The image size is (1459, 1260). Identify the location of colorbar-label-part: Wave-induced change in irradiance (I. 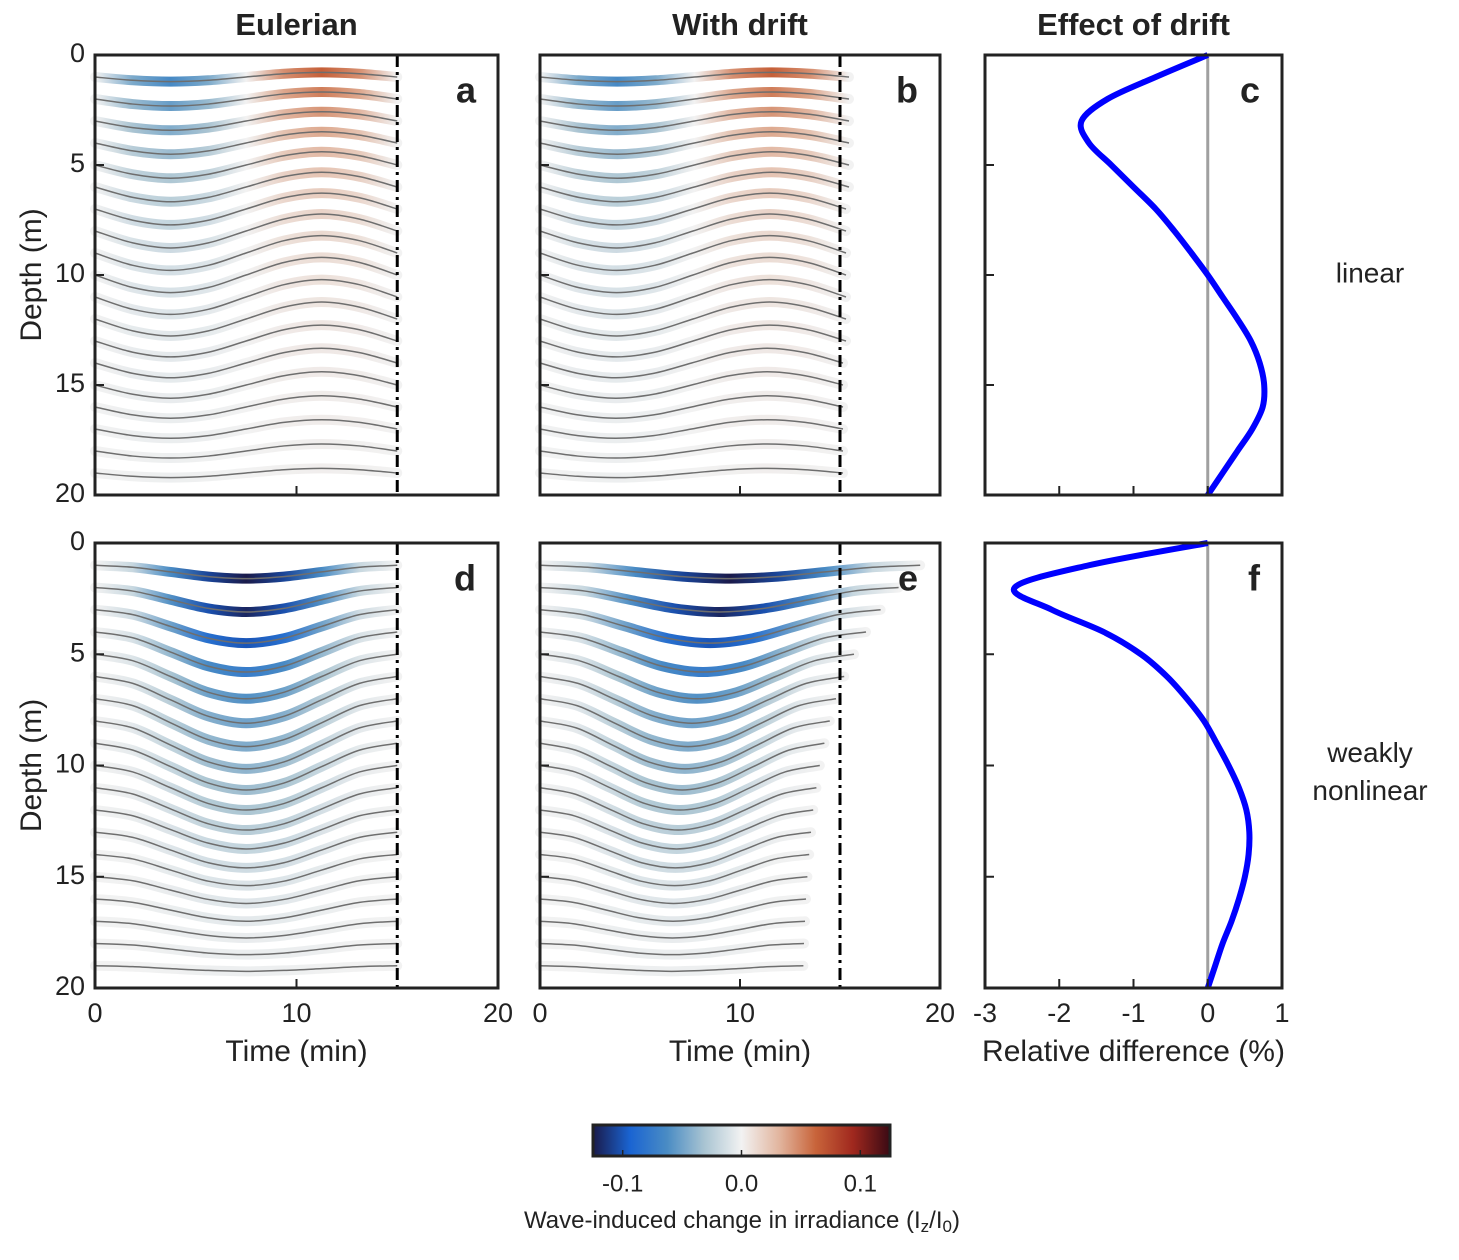
(722, 1220).